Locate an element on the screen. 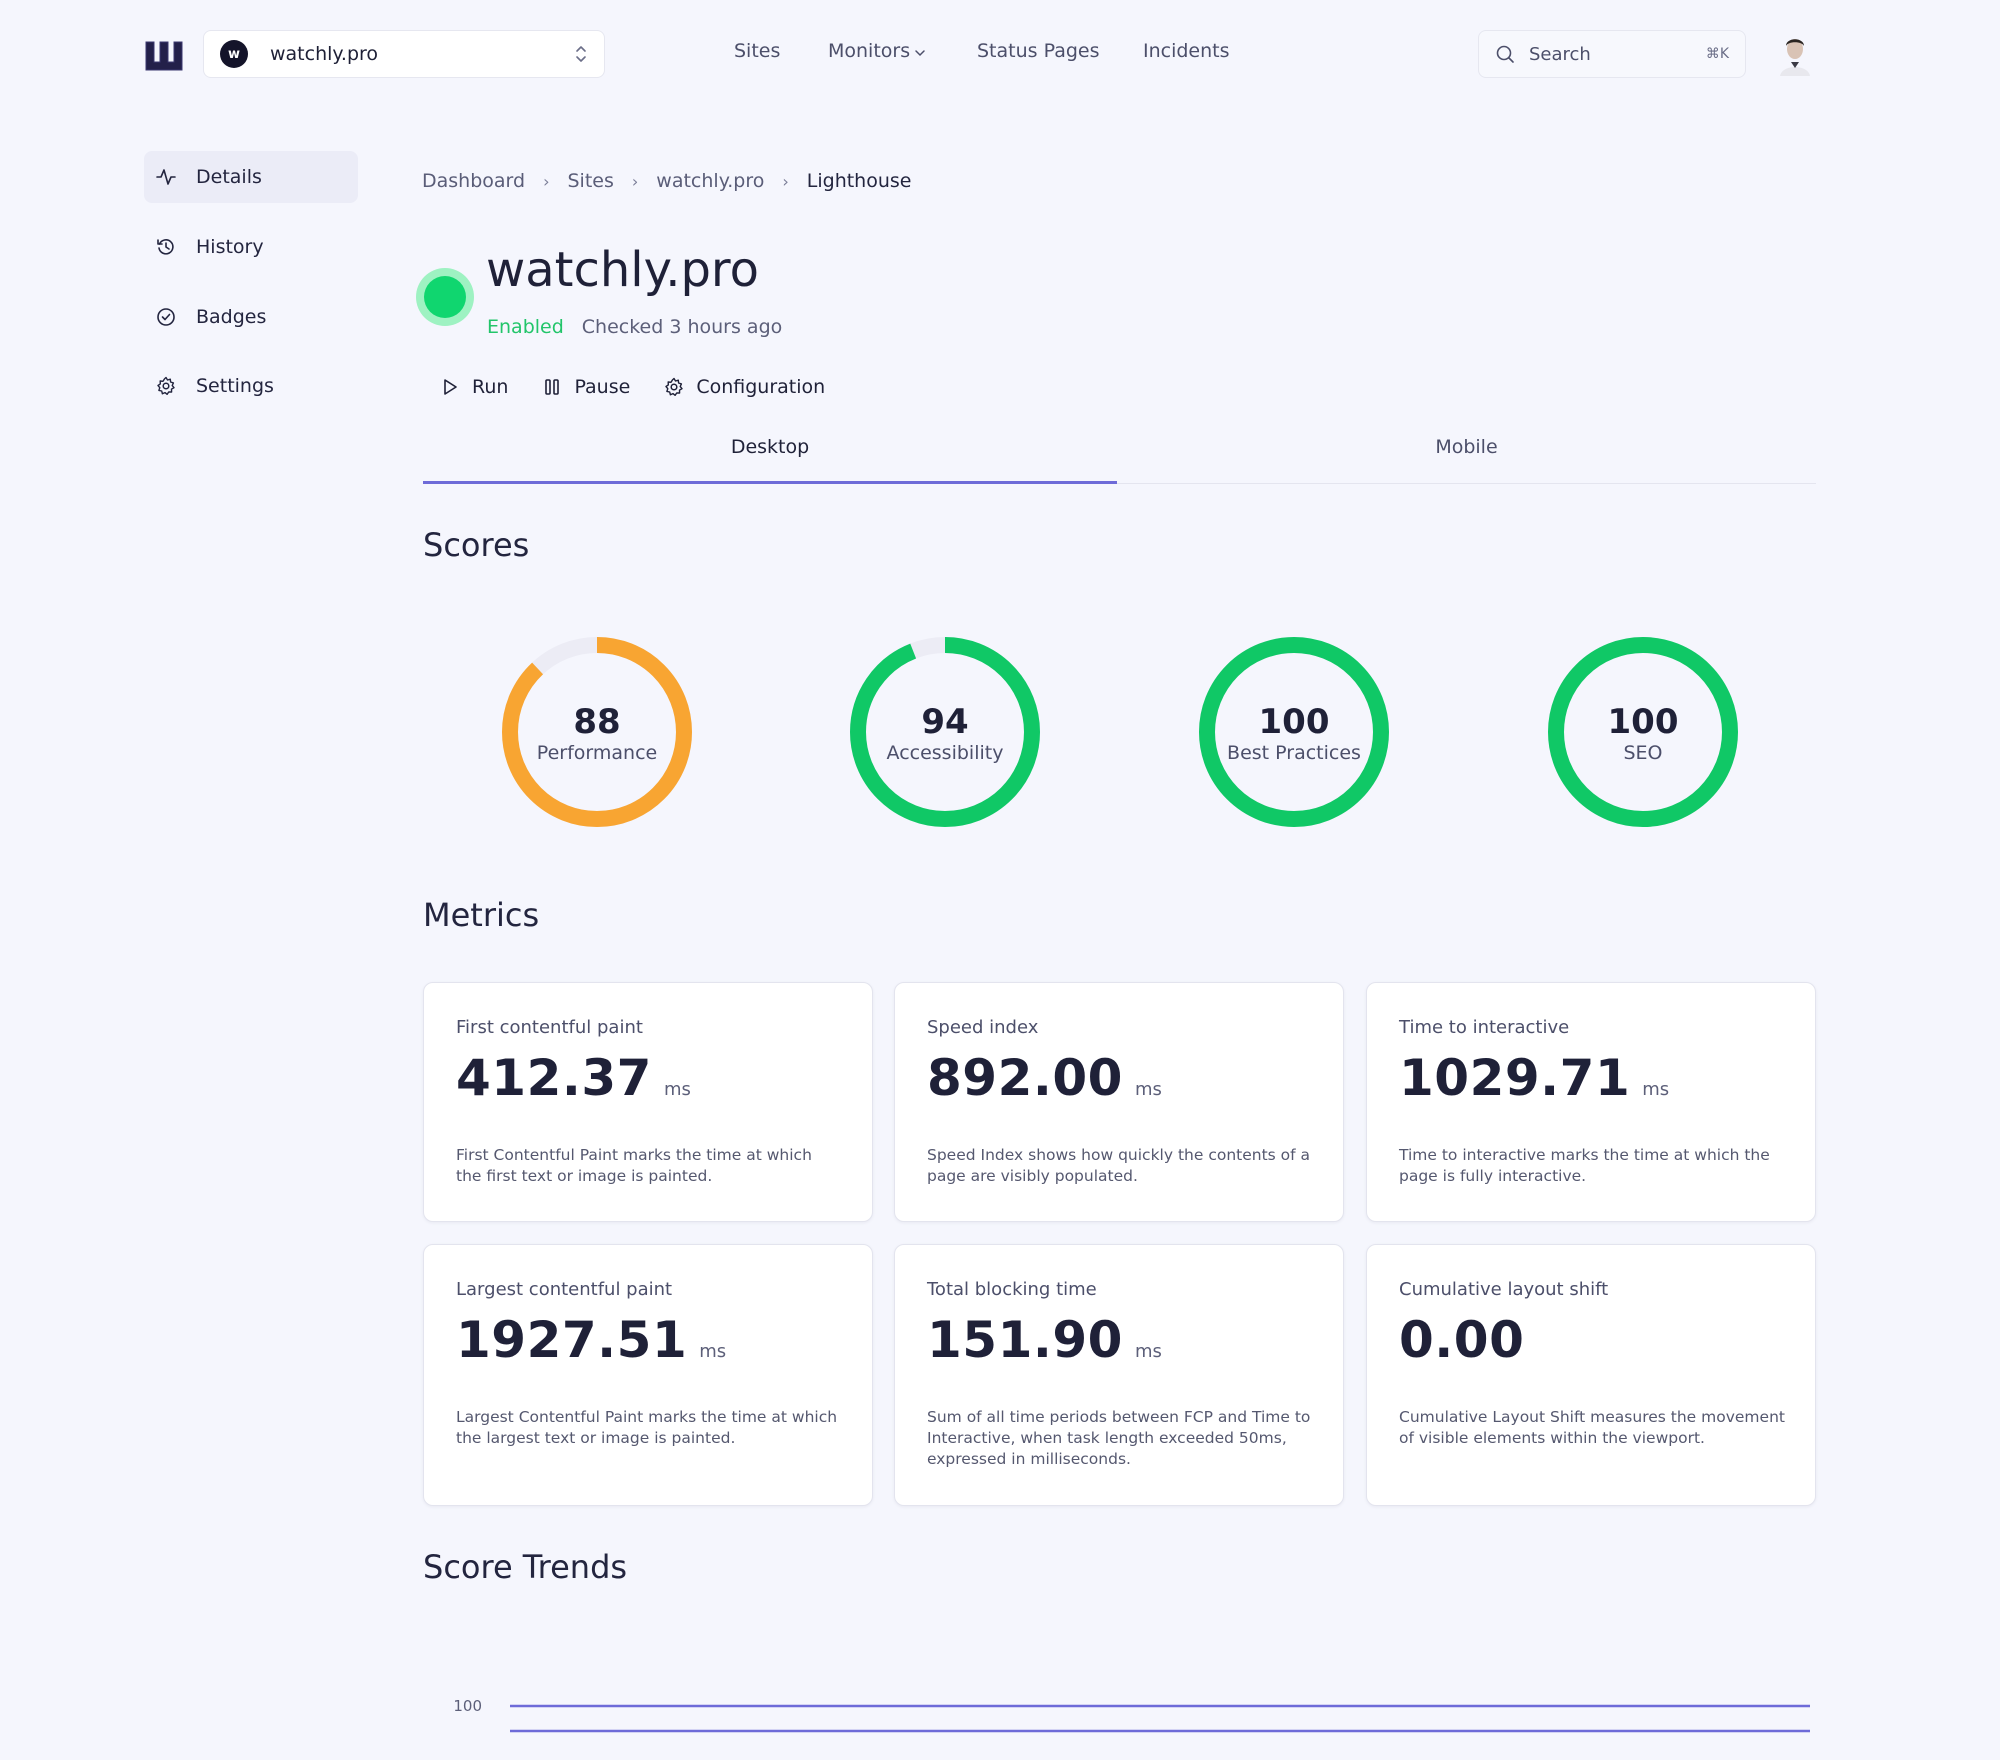 The image size is (2000, 1760). watchly-logo is located at coordinates (166, 56).